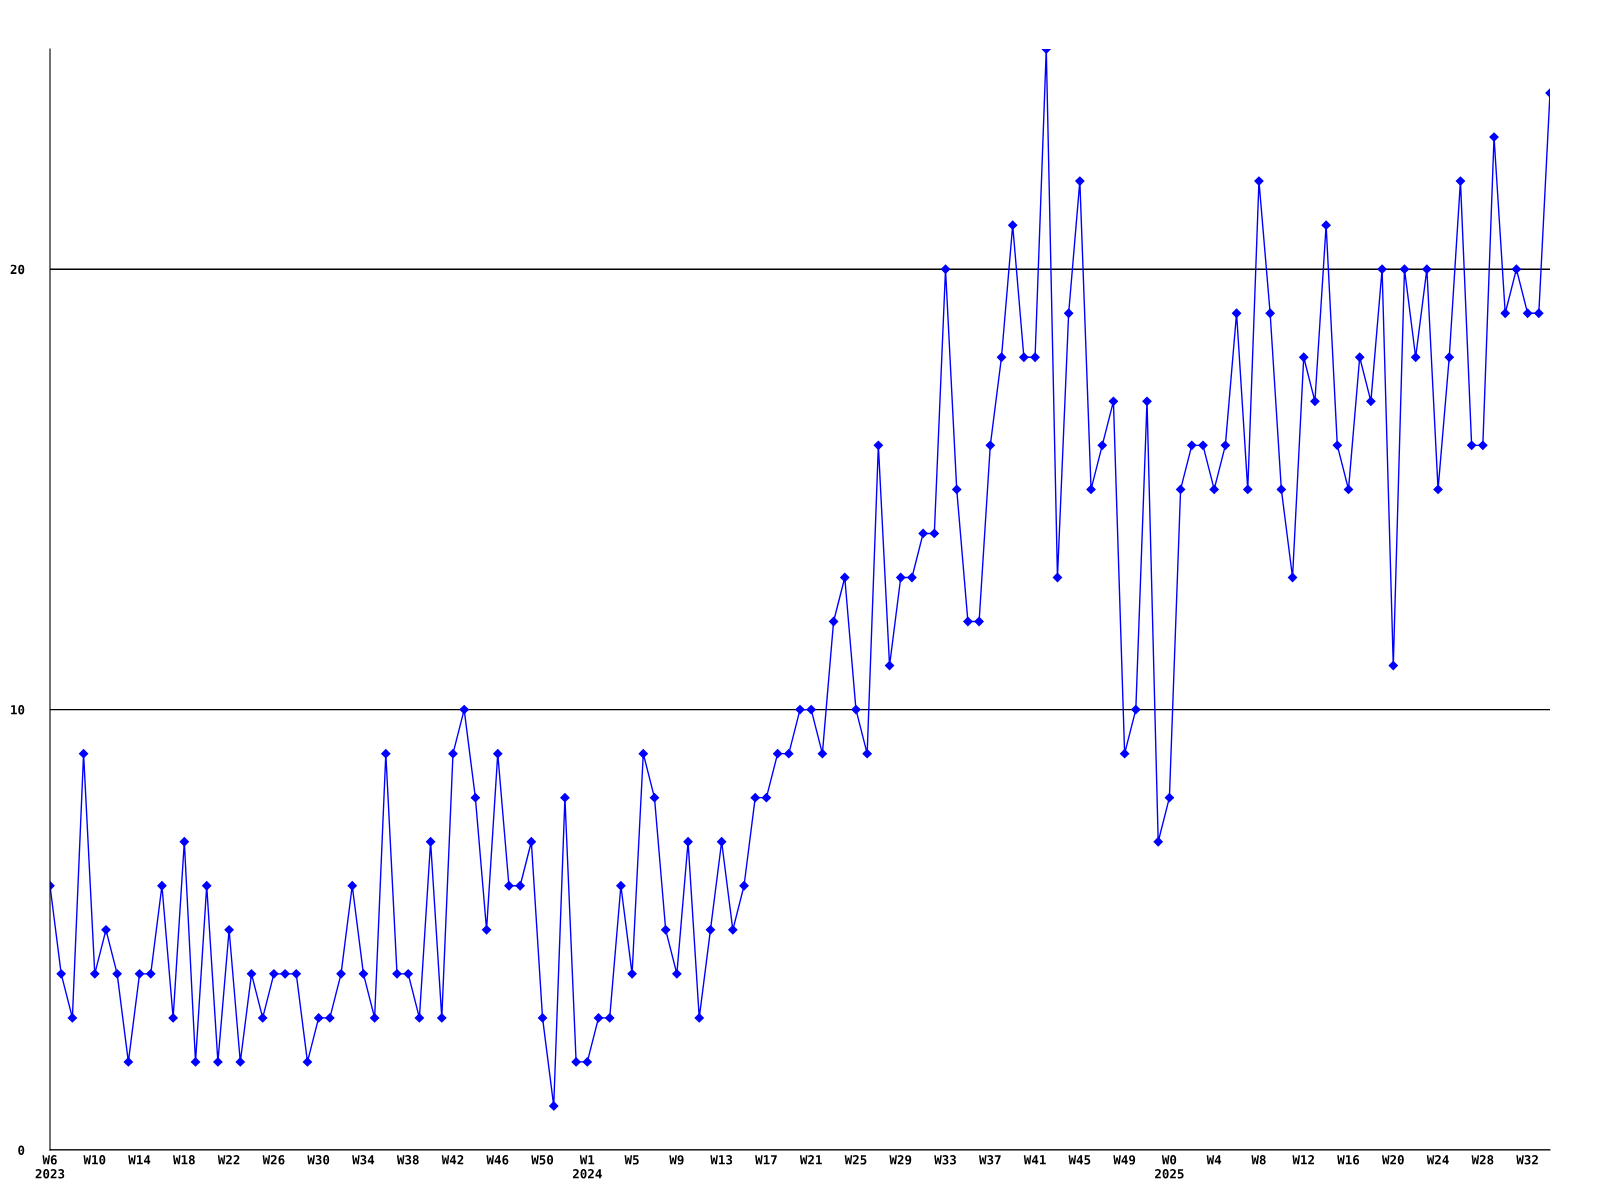  What do you see at coordinates (1393, 1160) in the screenshot?
I see `x-tick-label: W20` at bounding box center [1393, 1160].